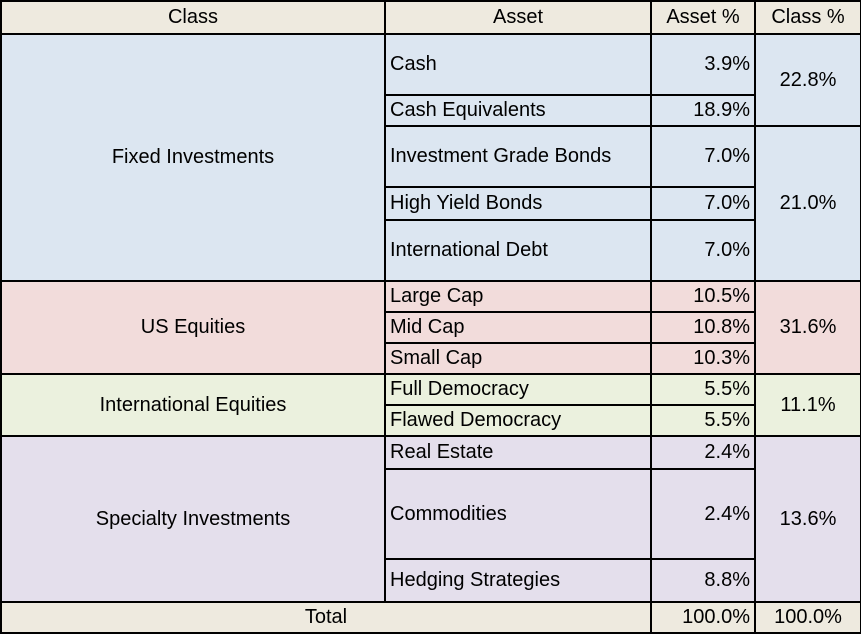 The width and height of the screenshot is (861, 636). Describe the element at coordinates (807, 617) in the screenshot. I see `total-class-pct: 100.0%` at that location.